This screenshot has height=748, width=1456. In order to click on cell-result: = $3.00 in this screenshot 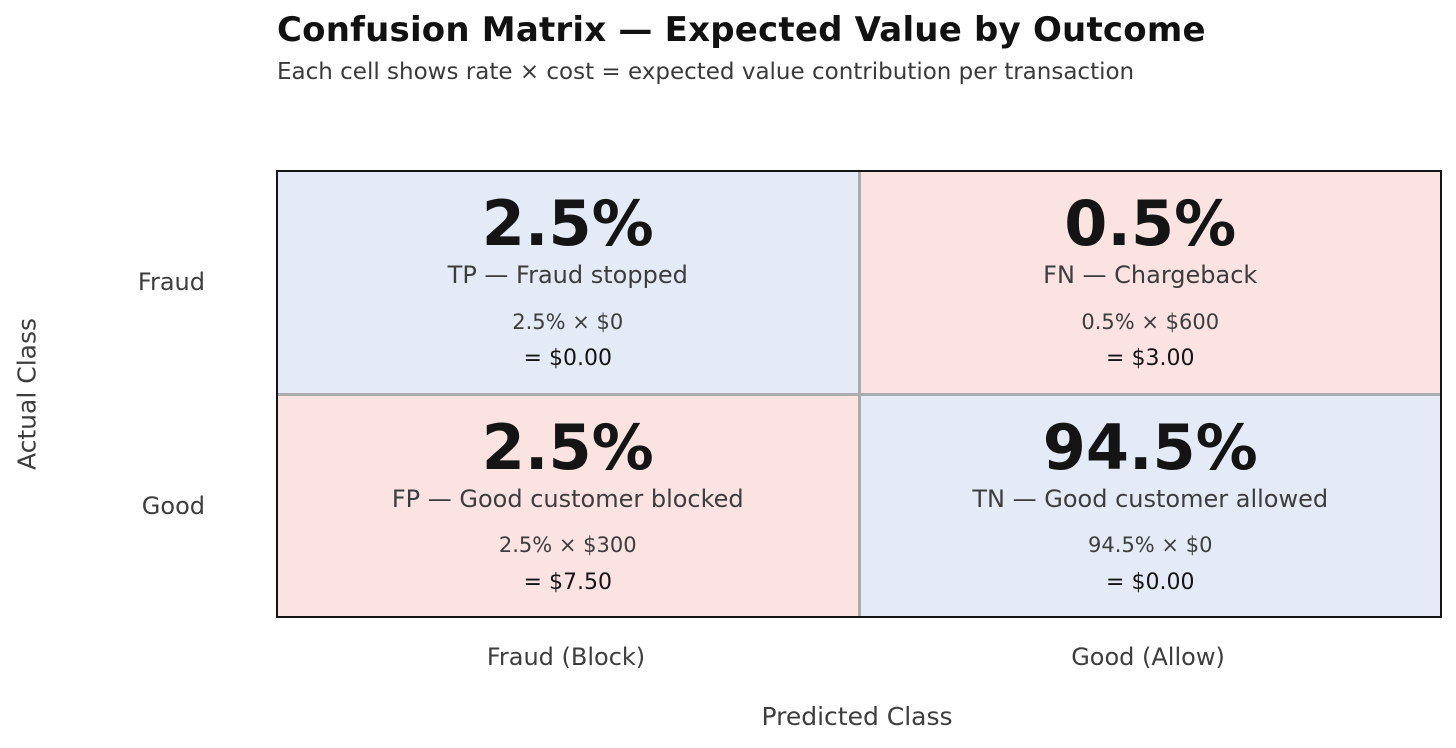, I will do `click(1150, 358)`.